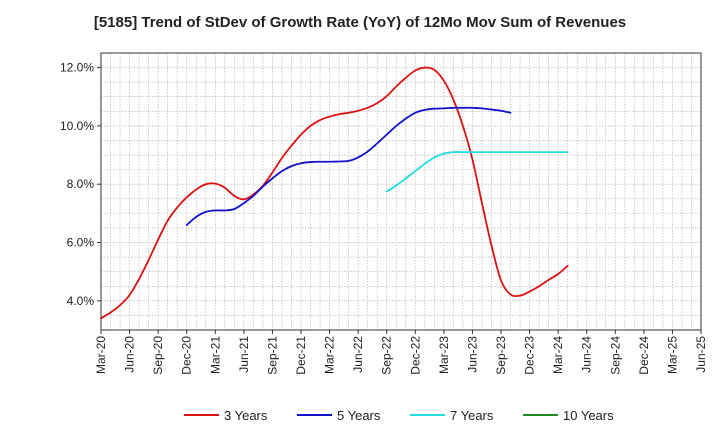  Describe the element at coordinates (301, 355) in the screenshot. I see `x-tick-label: Dec-21` at that location.